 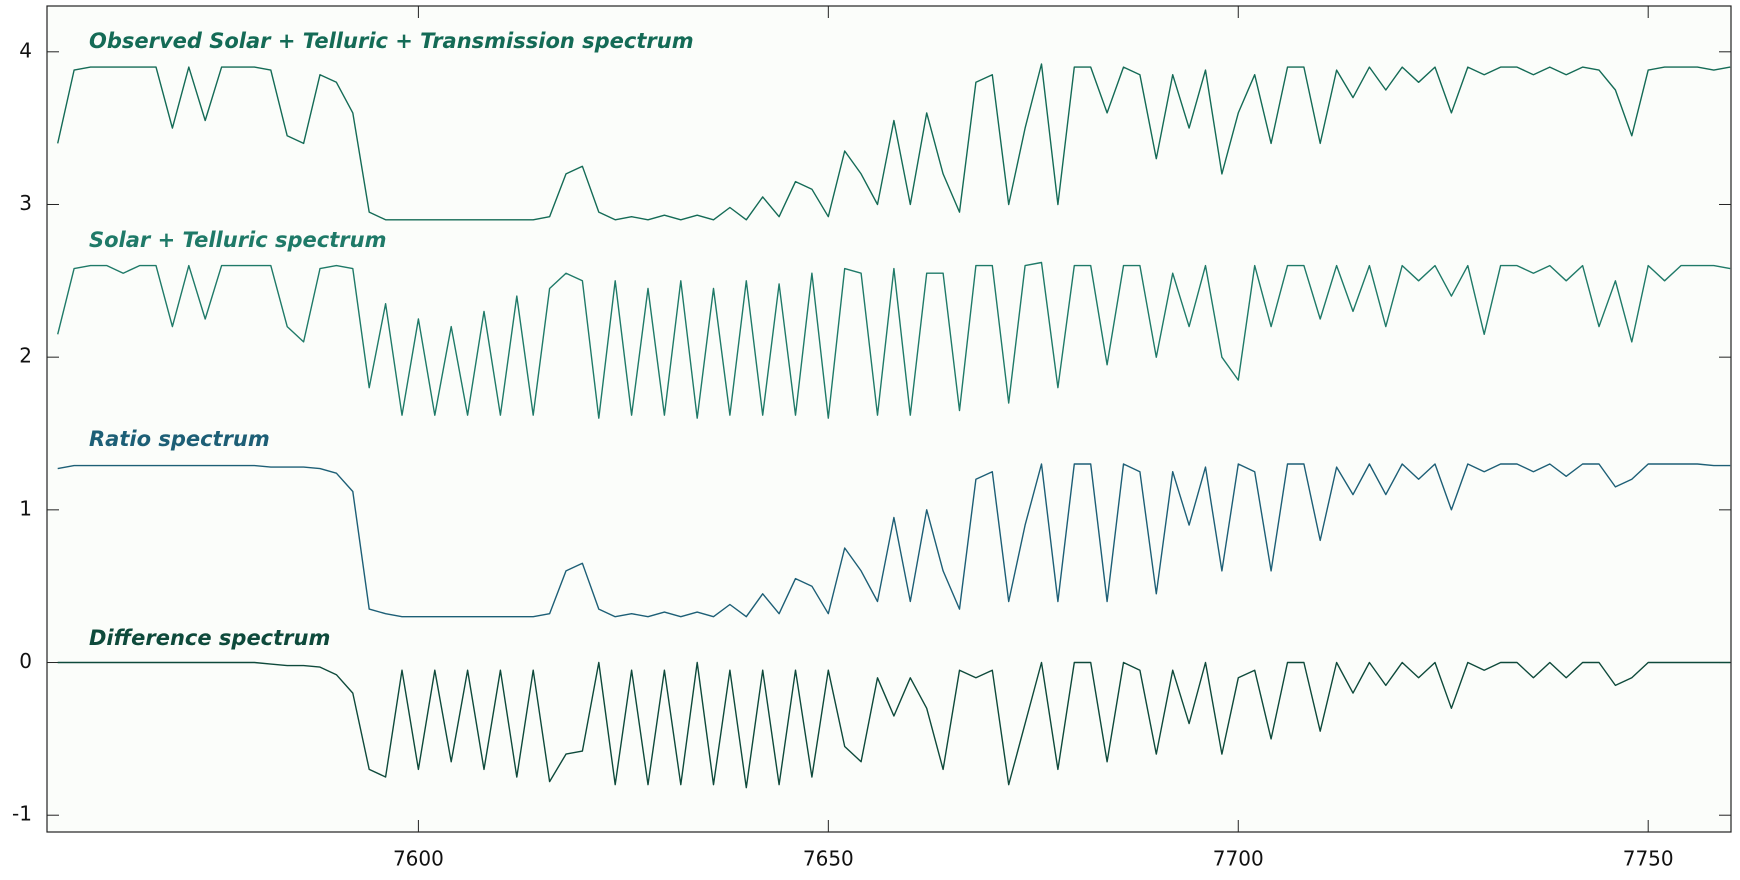 What do you see at coordinates (1238, 859) in the screenshot?
I see `x-tick-label: 7700` at bounding box center [1238, 859].